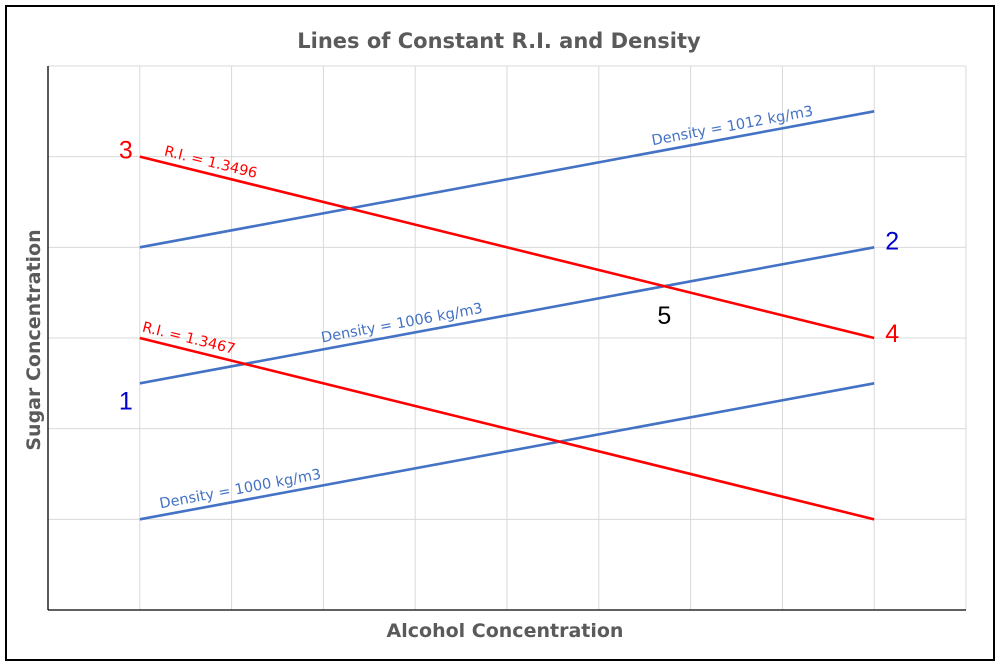 The height and width of the screenshot is (664, 998). I want to click on y-axis-title: Sugar Concentration, so click(34, 339).